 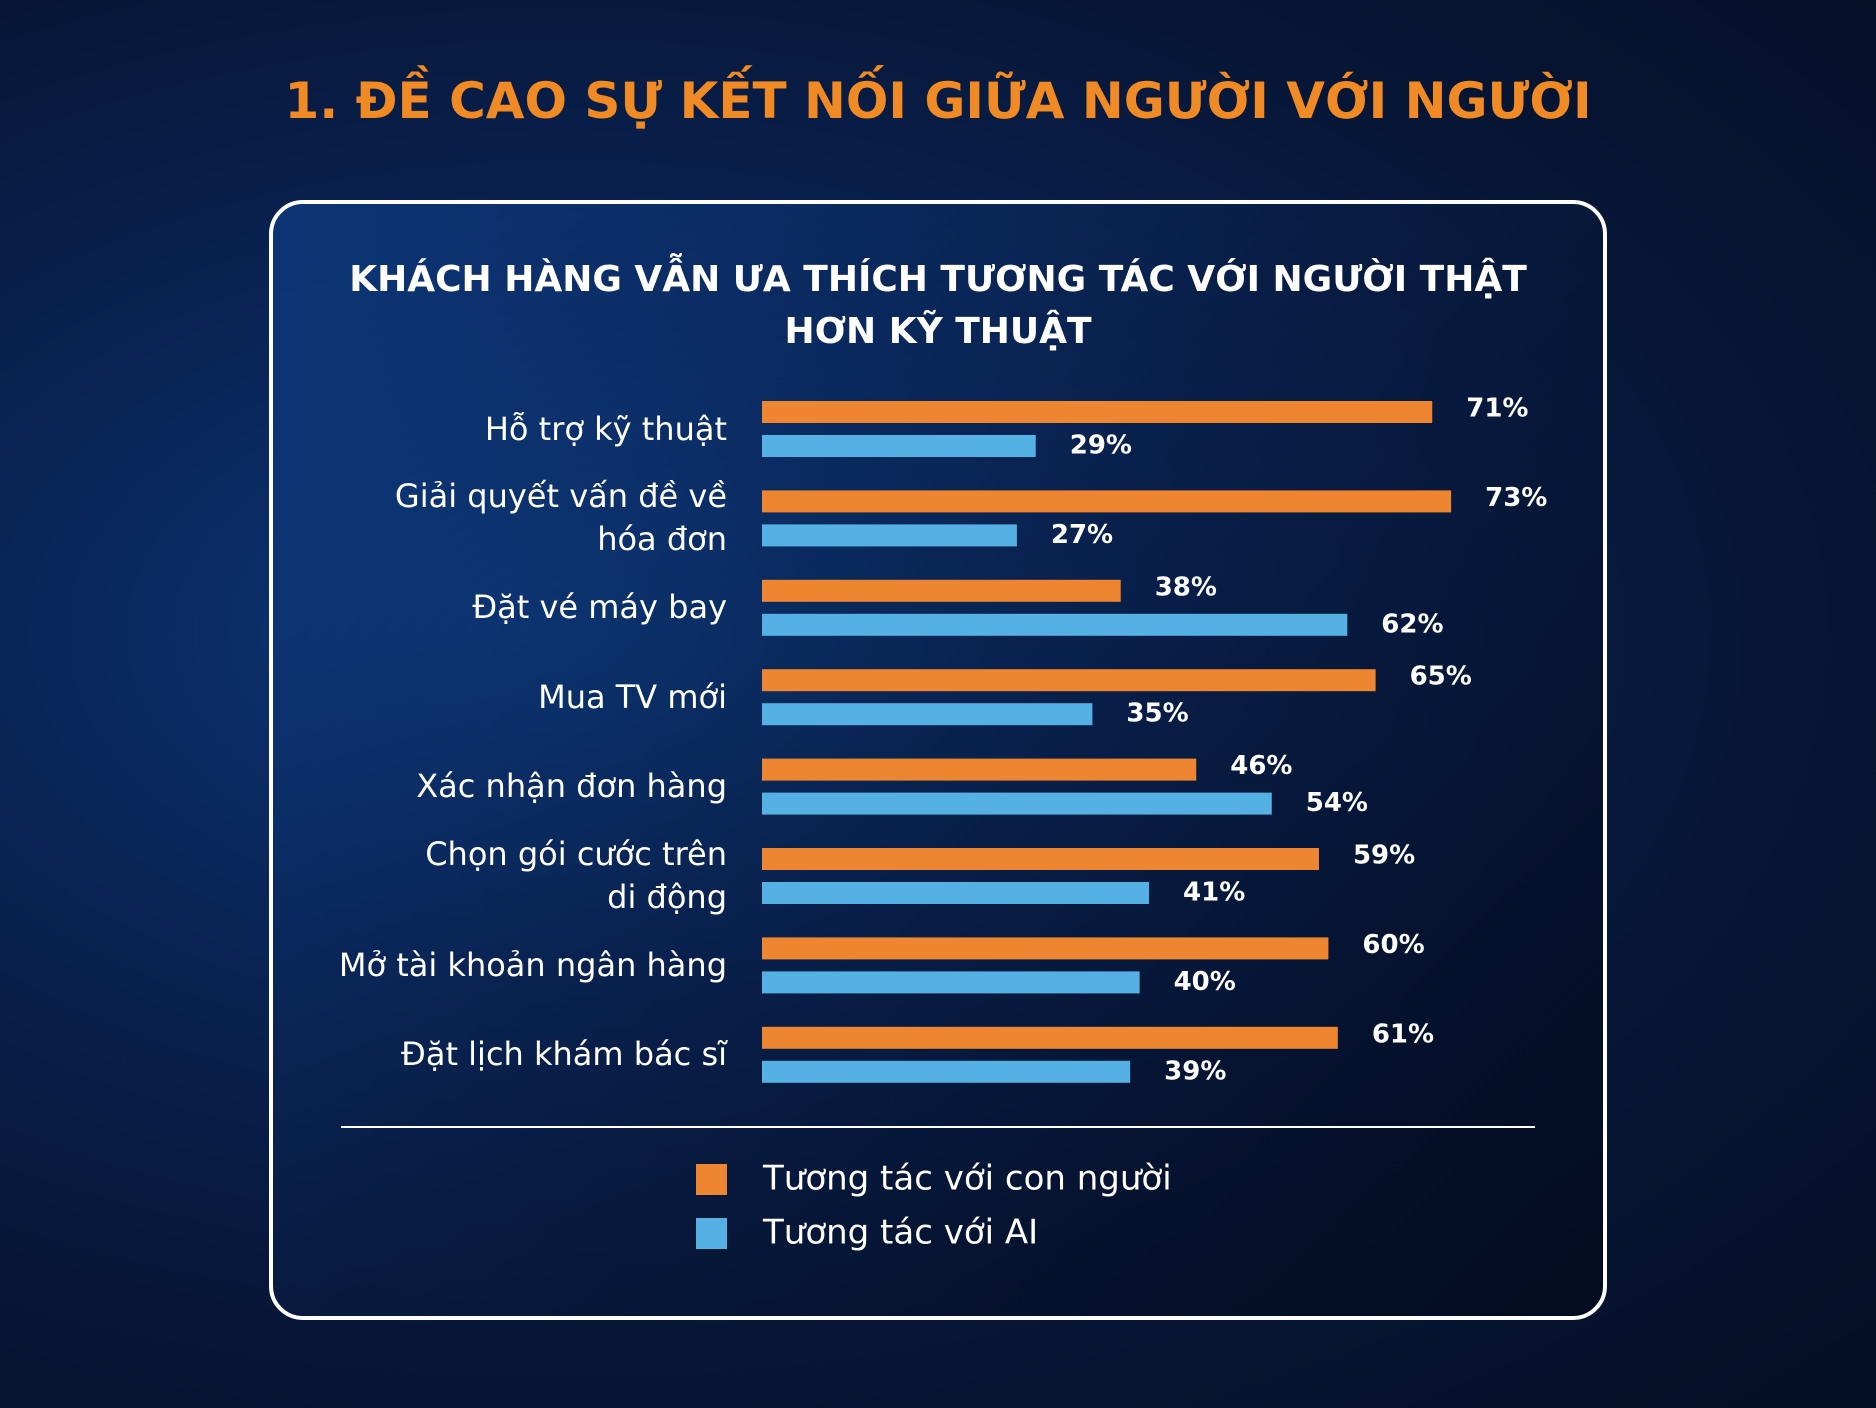 What do you see at coordinates (1441, 677) in the screenshot?
I see `value-label: 65%` at bounding box center [1441, 677].